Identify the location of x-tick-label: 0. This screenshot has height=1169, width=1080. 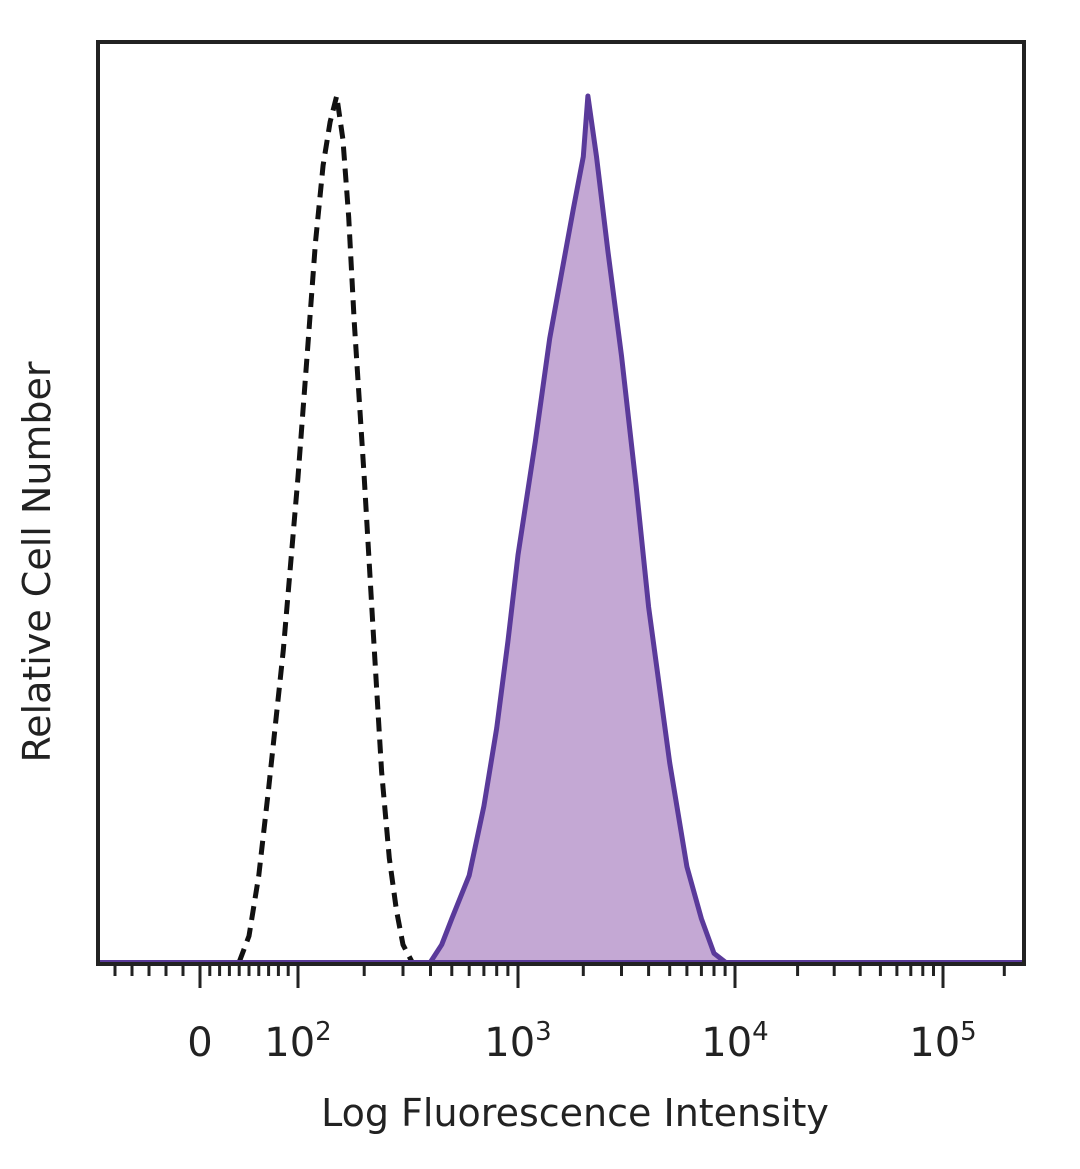
(199, 1043).